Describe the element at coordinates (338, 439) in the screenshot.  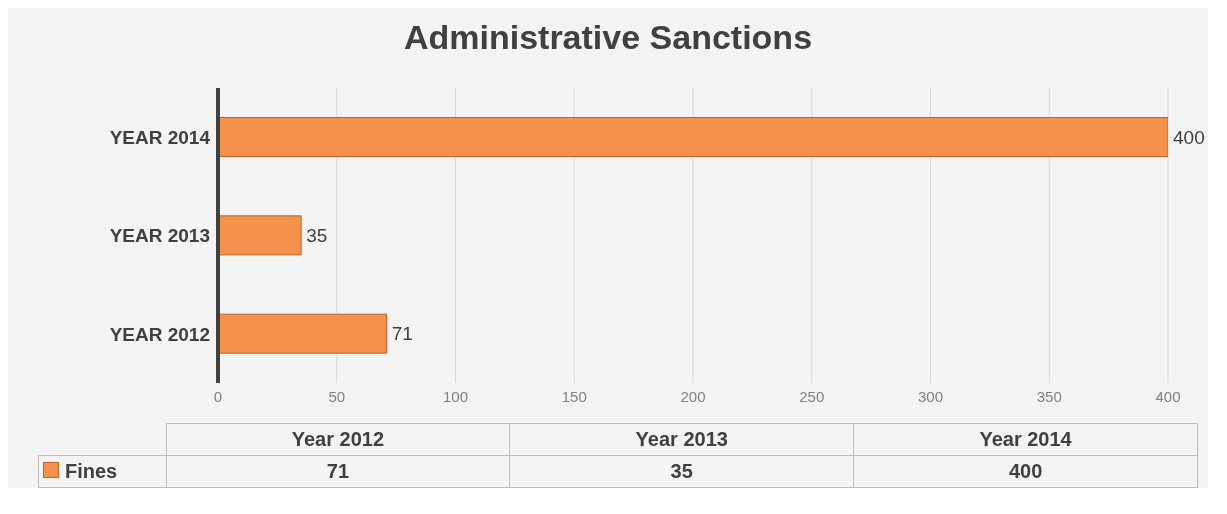
I see `text: Year 2012` at that location.